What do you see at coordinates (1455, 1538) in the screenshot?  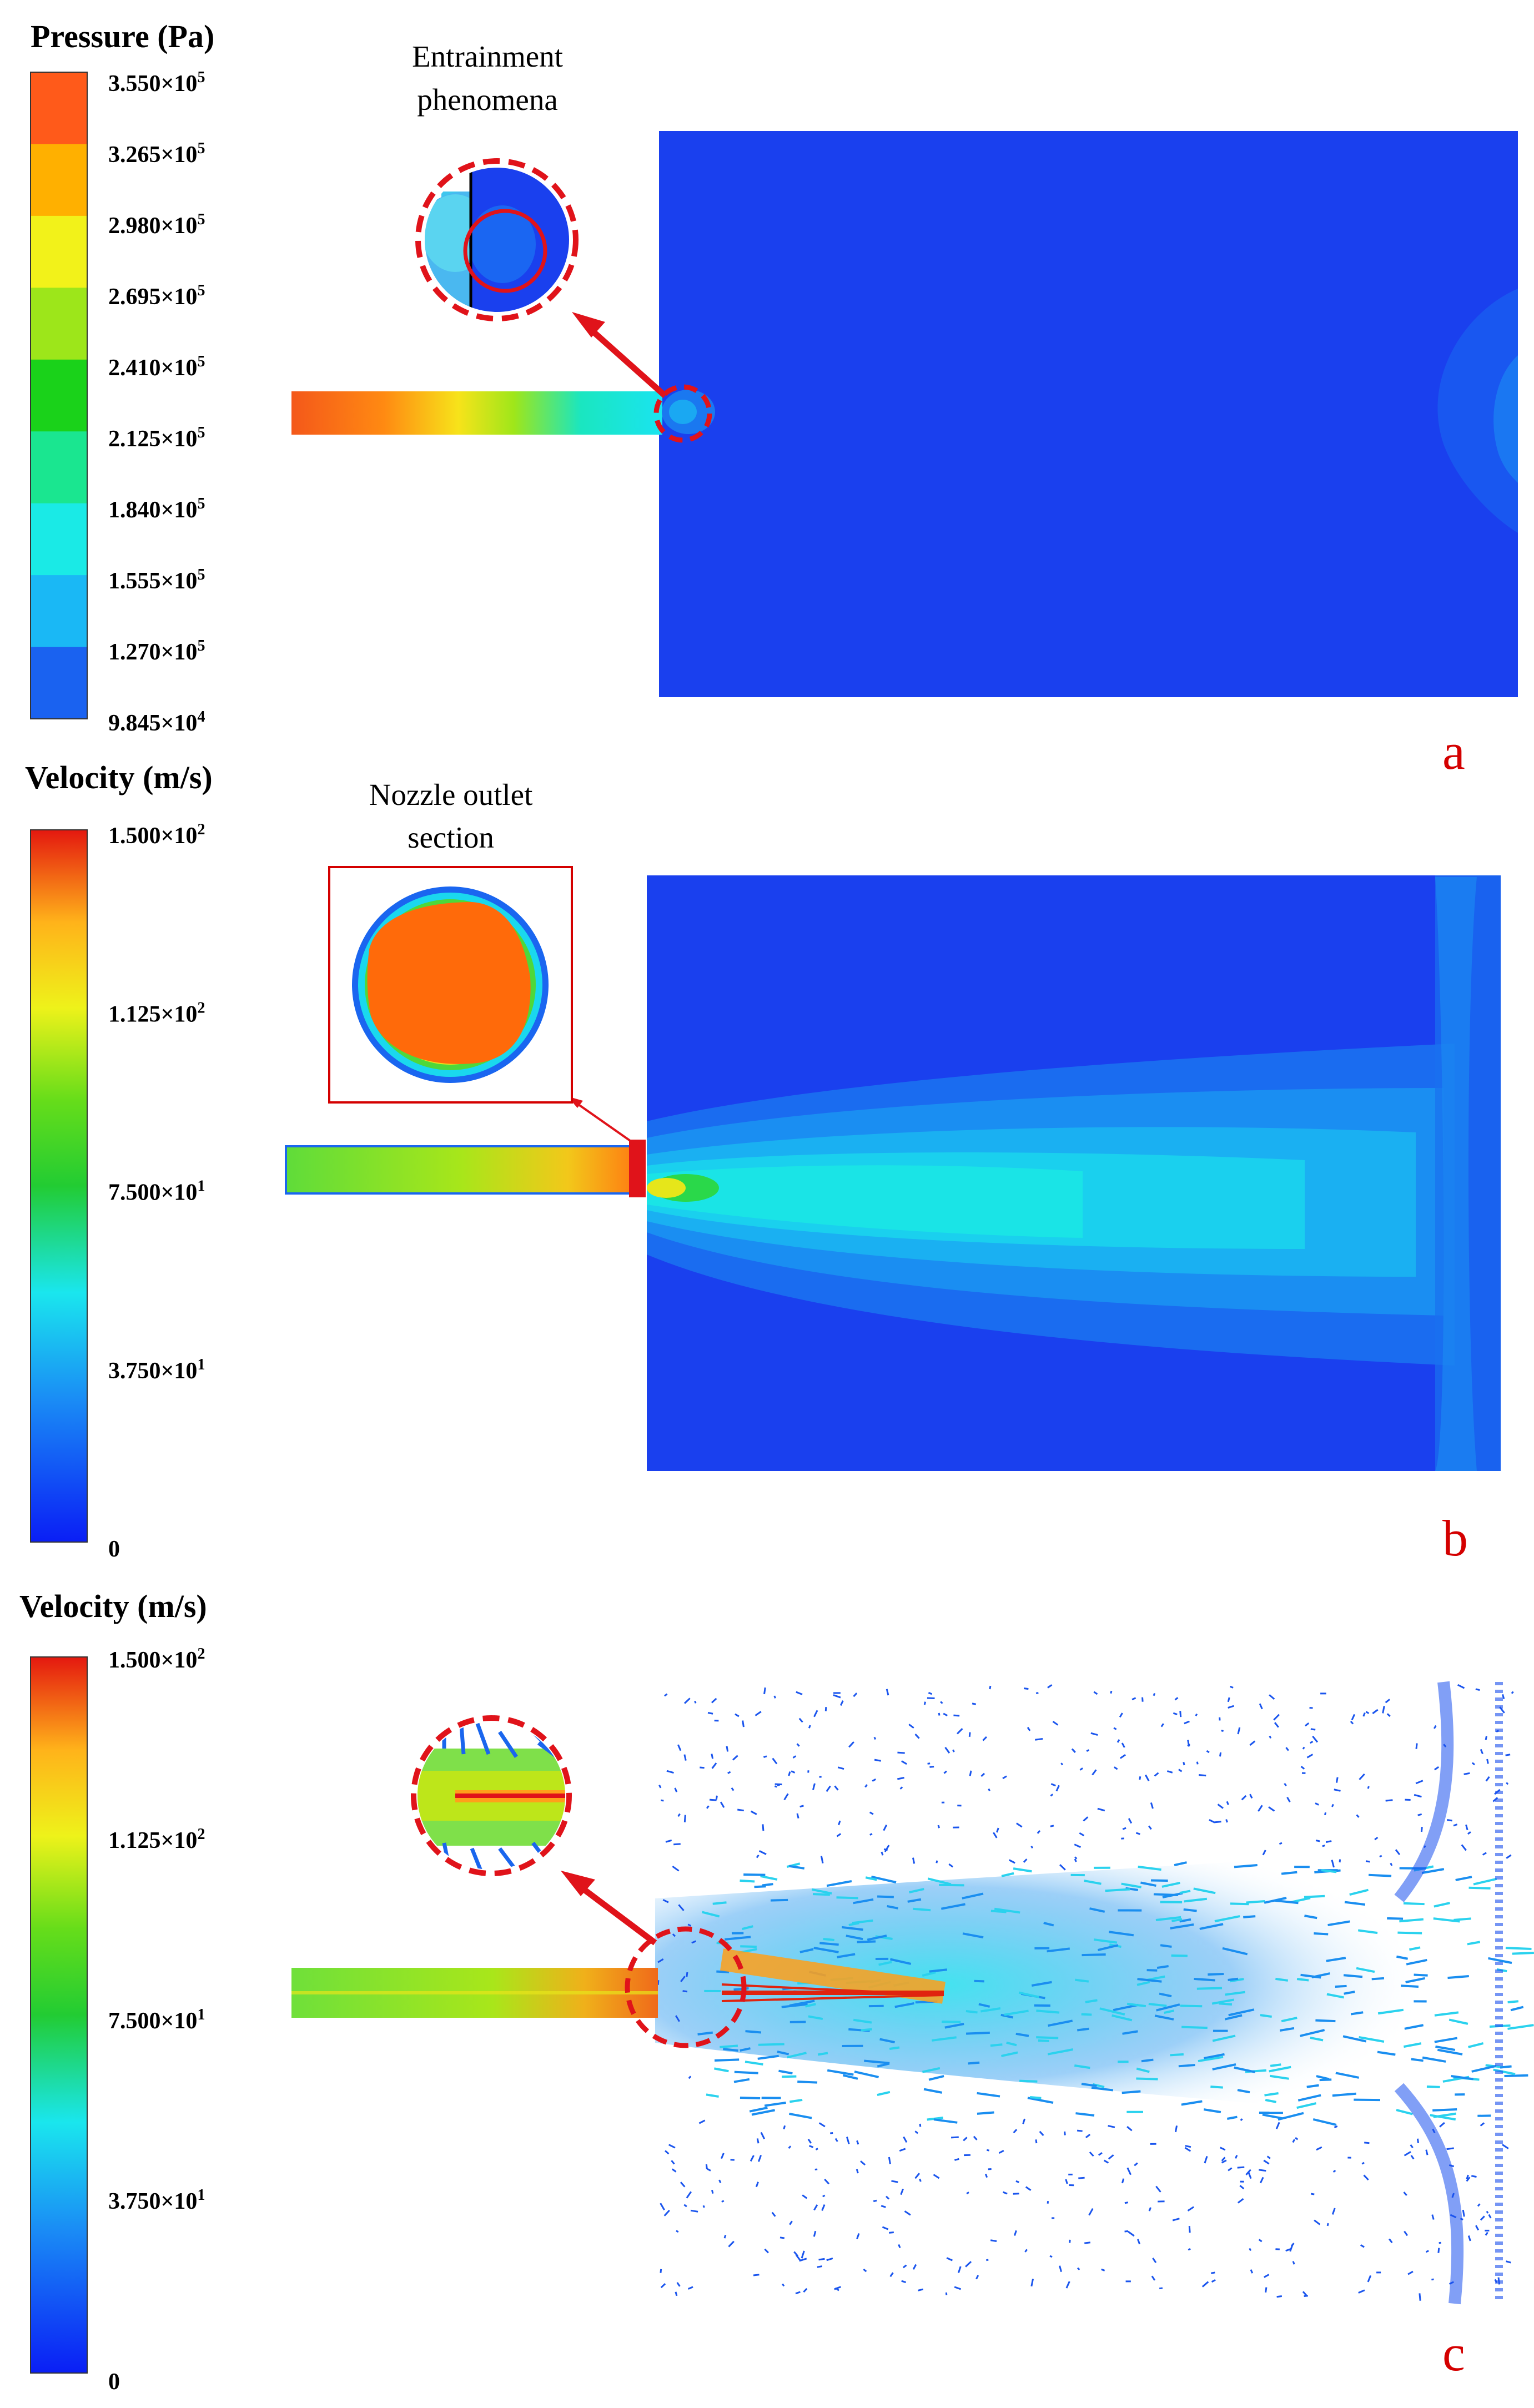 I see `panel-letter-b: b` at bounding box center [1455, 1538].